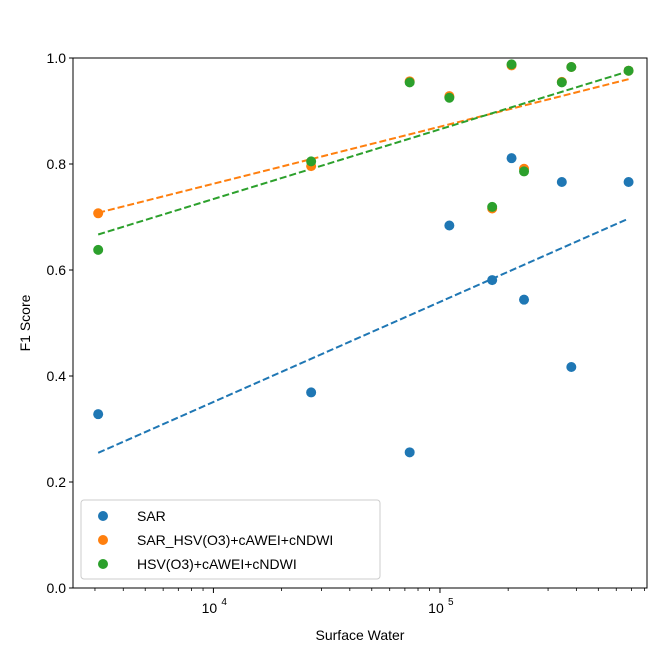 The height and width of the screenshot is (664, 664). What do you see at coordinates (57, 376) in the screenshot?
I see `y-tick-label: 0.4` at bounding box center [57, 376].